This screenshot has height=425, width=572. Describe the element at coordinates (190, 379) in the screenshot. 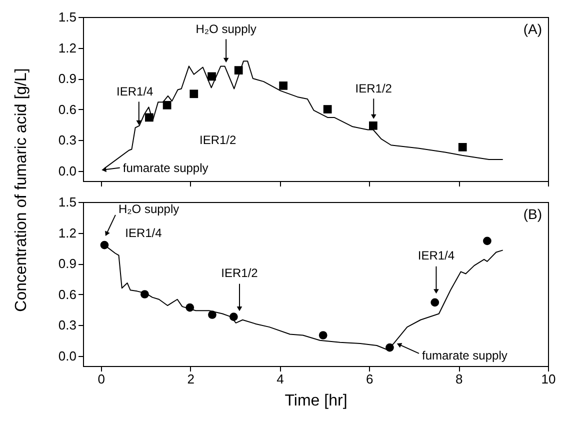

I see `x-tick-label: 2` at that location.